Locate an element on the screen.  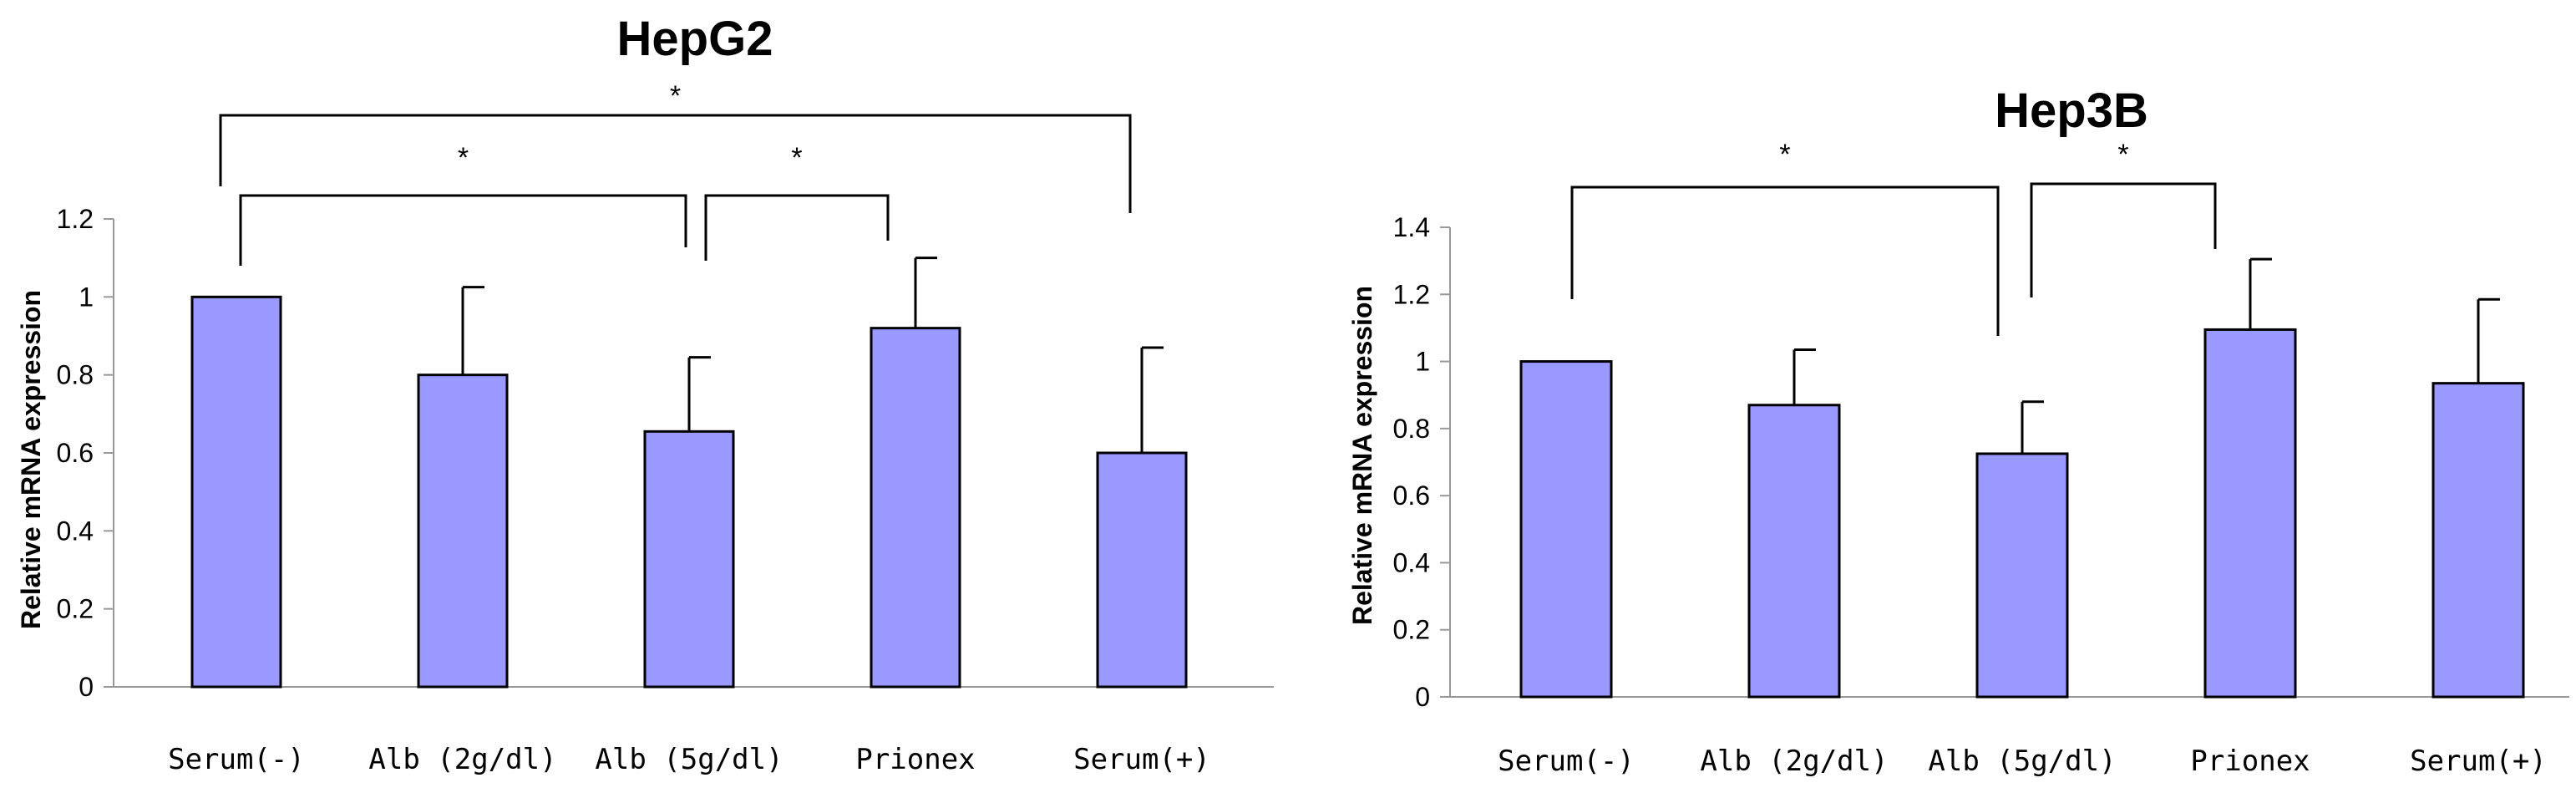
y-tick-label: 1.4 is located at coordinates (1411, 227).